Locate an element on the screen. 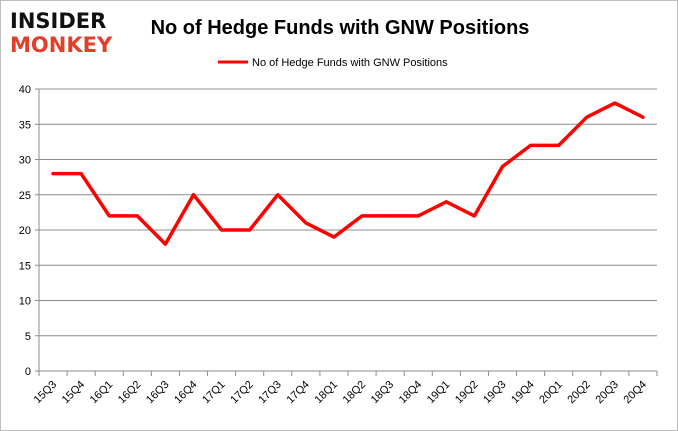 Image resolution: width=678 pixels, height=431 pixels. y-tick-label: 30 is located at coordinates (25, 161).